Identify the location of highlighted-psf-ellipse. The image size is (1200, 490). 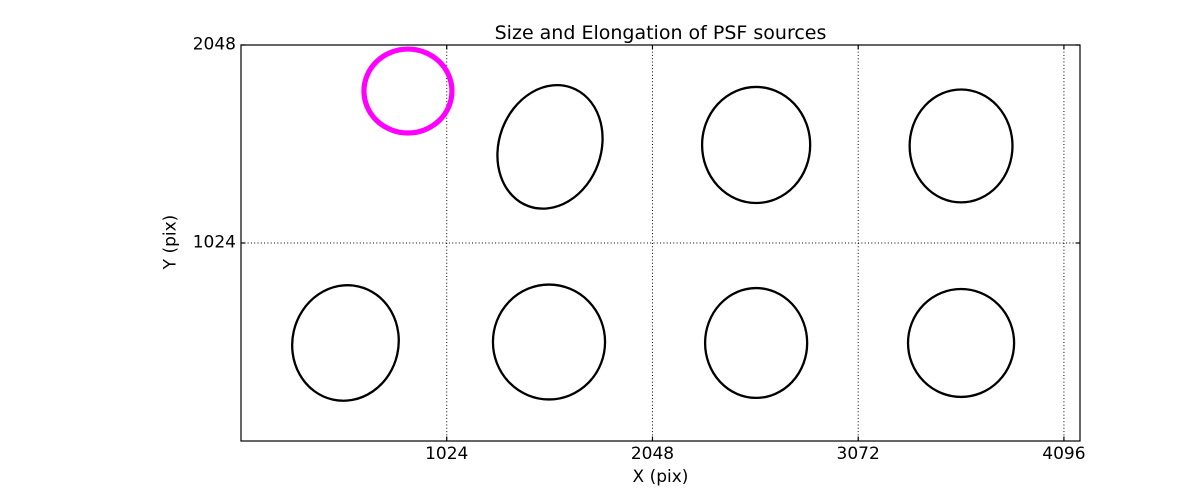
(408, 91).